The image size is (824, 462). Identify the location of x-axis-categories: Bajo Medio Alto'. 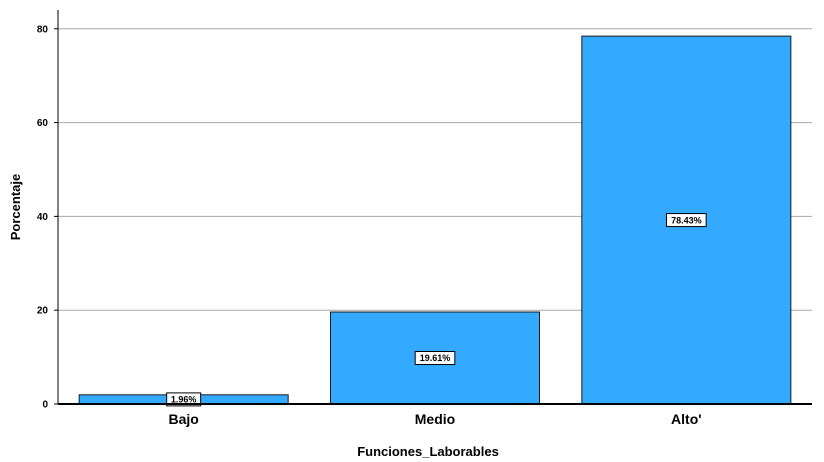
(434, 419).